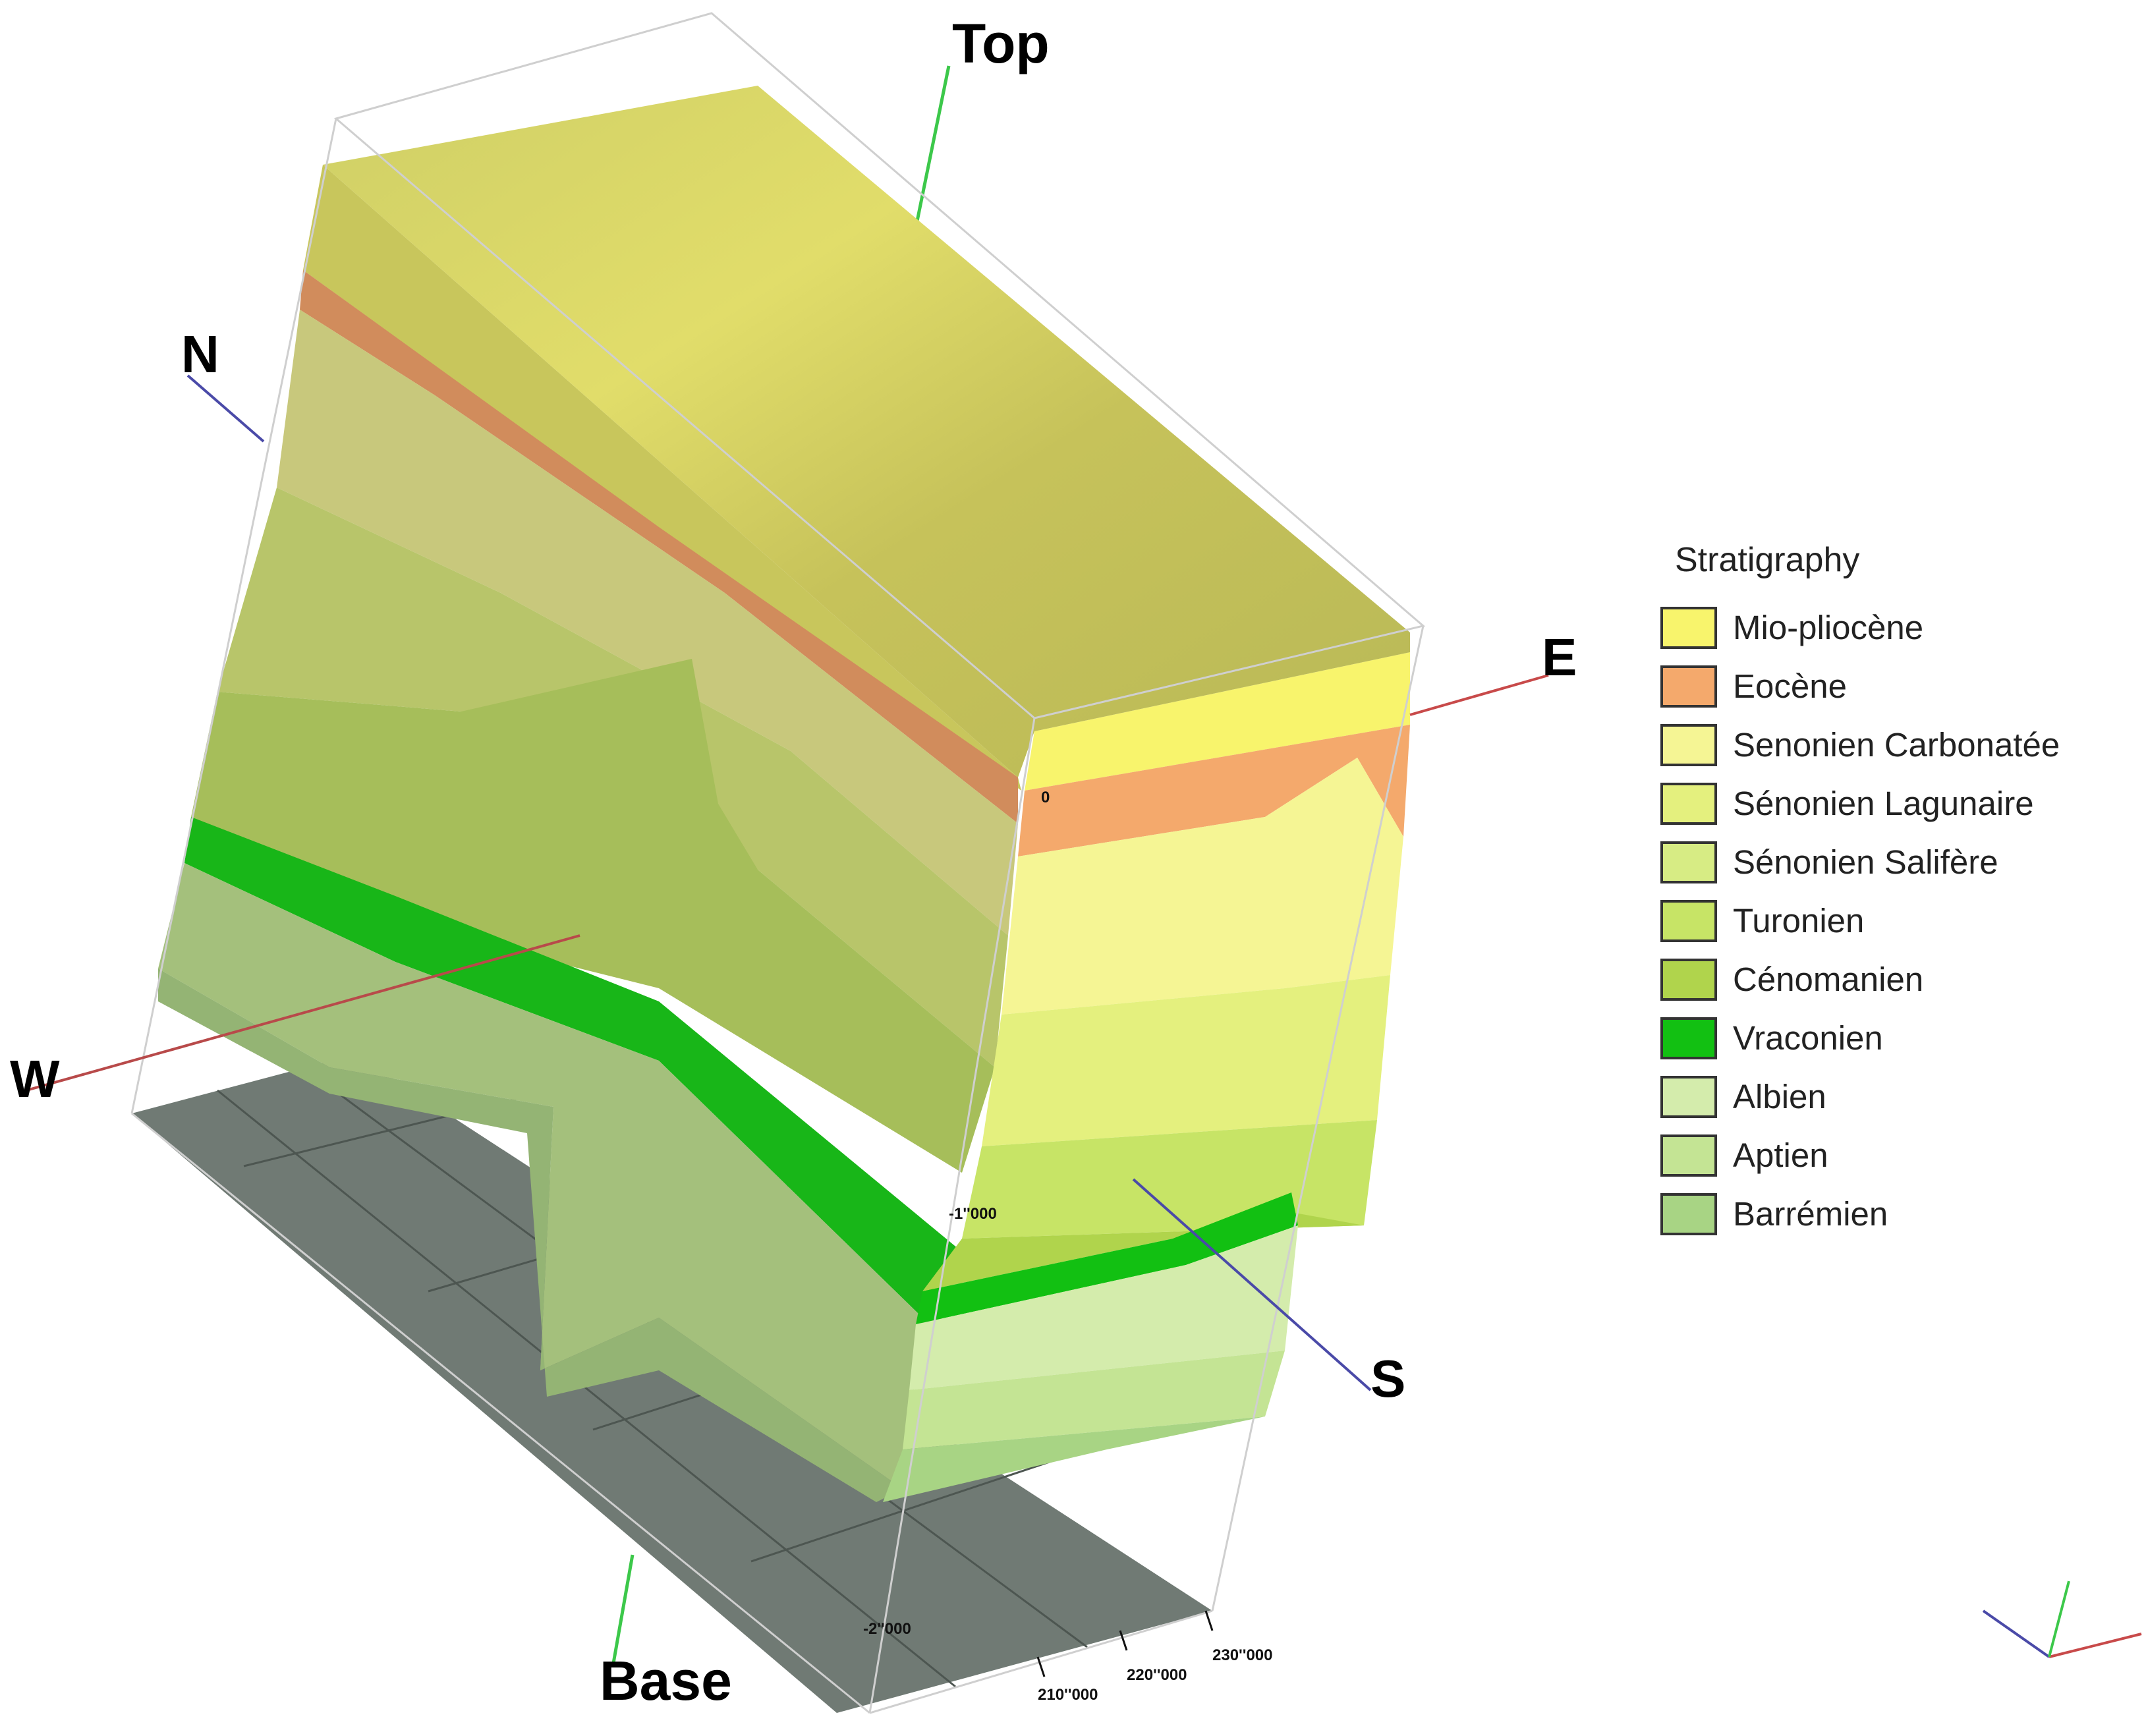  I want to click on layer-left-albien, so click(540, 1176).